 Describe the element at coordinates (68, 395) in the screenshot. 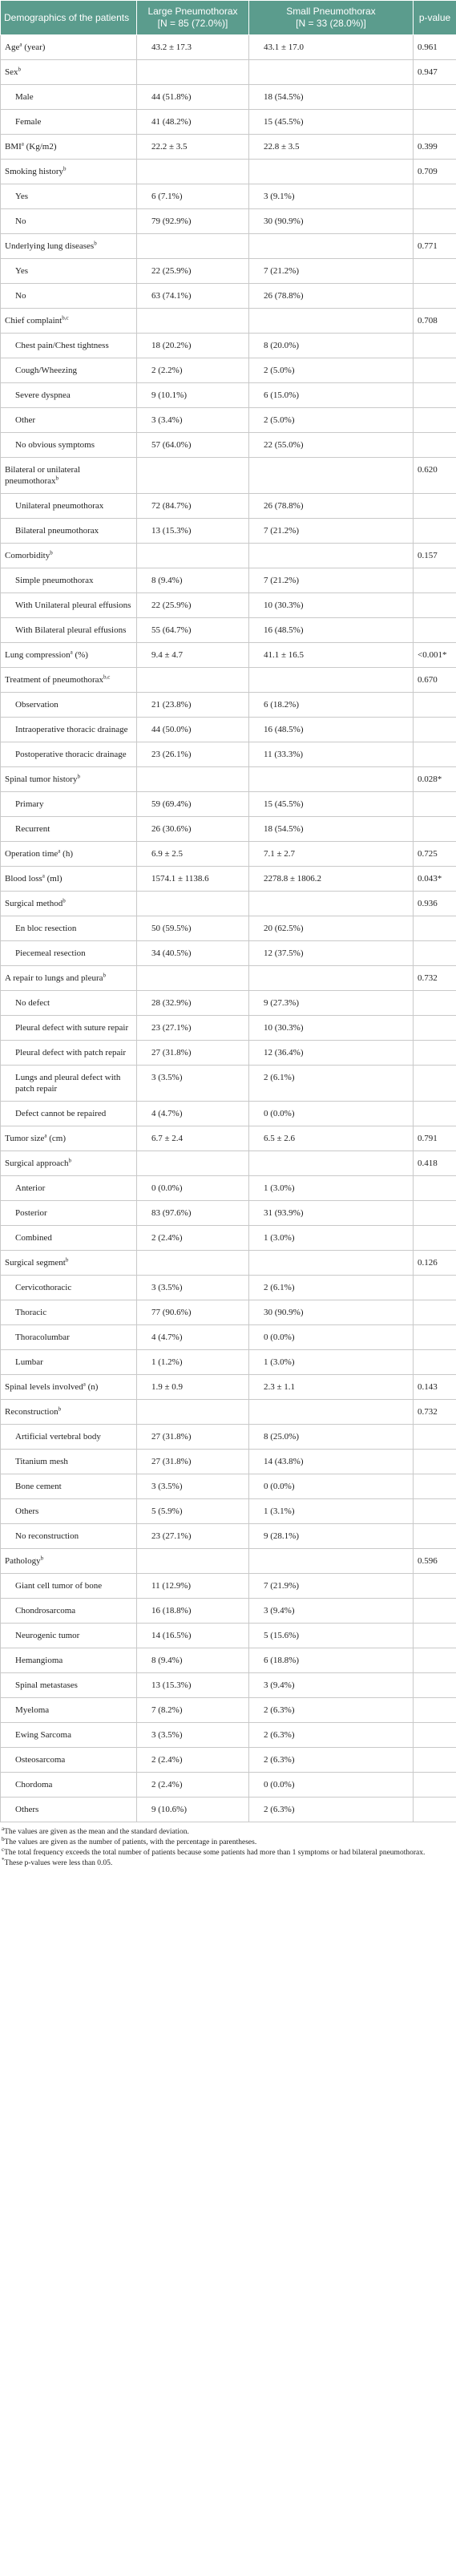

I see `row-label: Severe dyspnea` at that location.